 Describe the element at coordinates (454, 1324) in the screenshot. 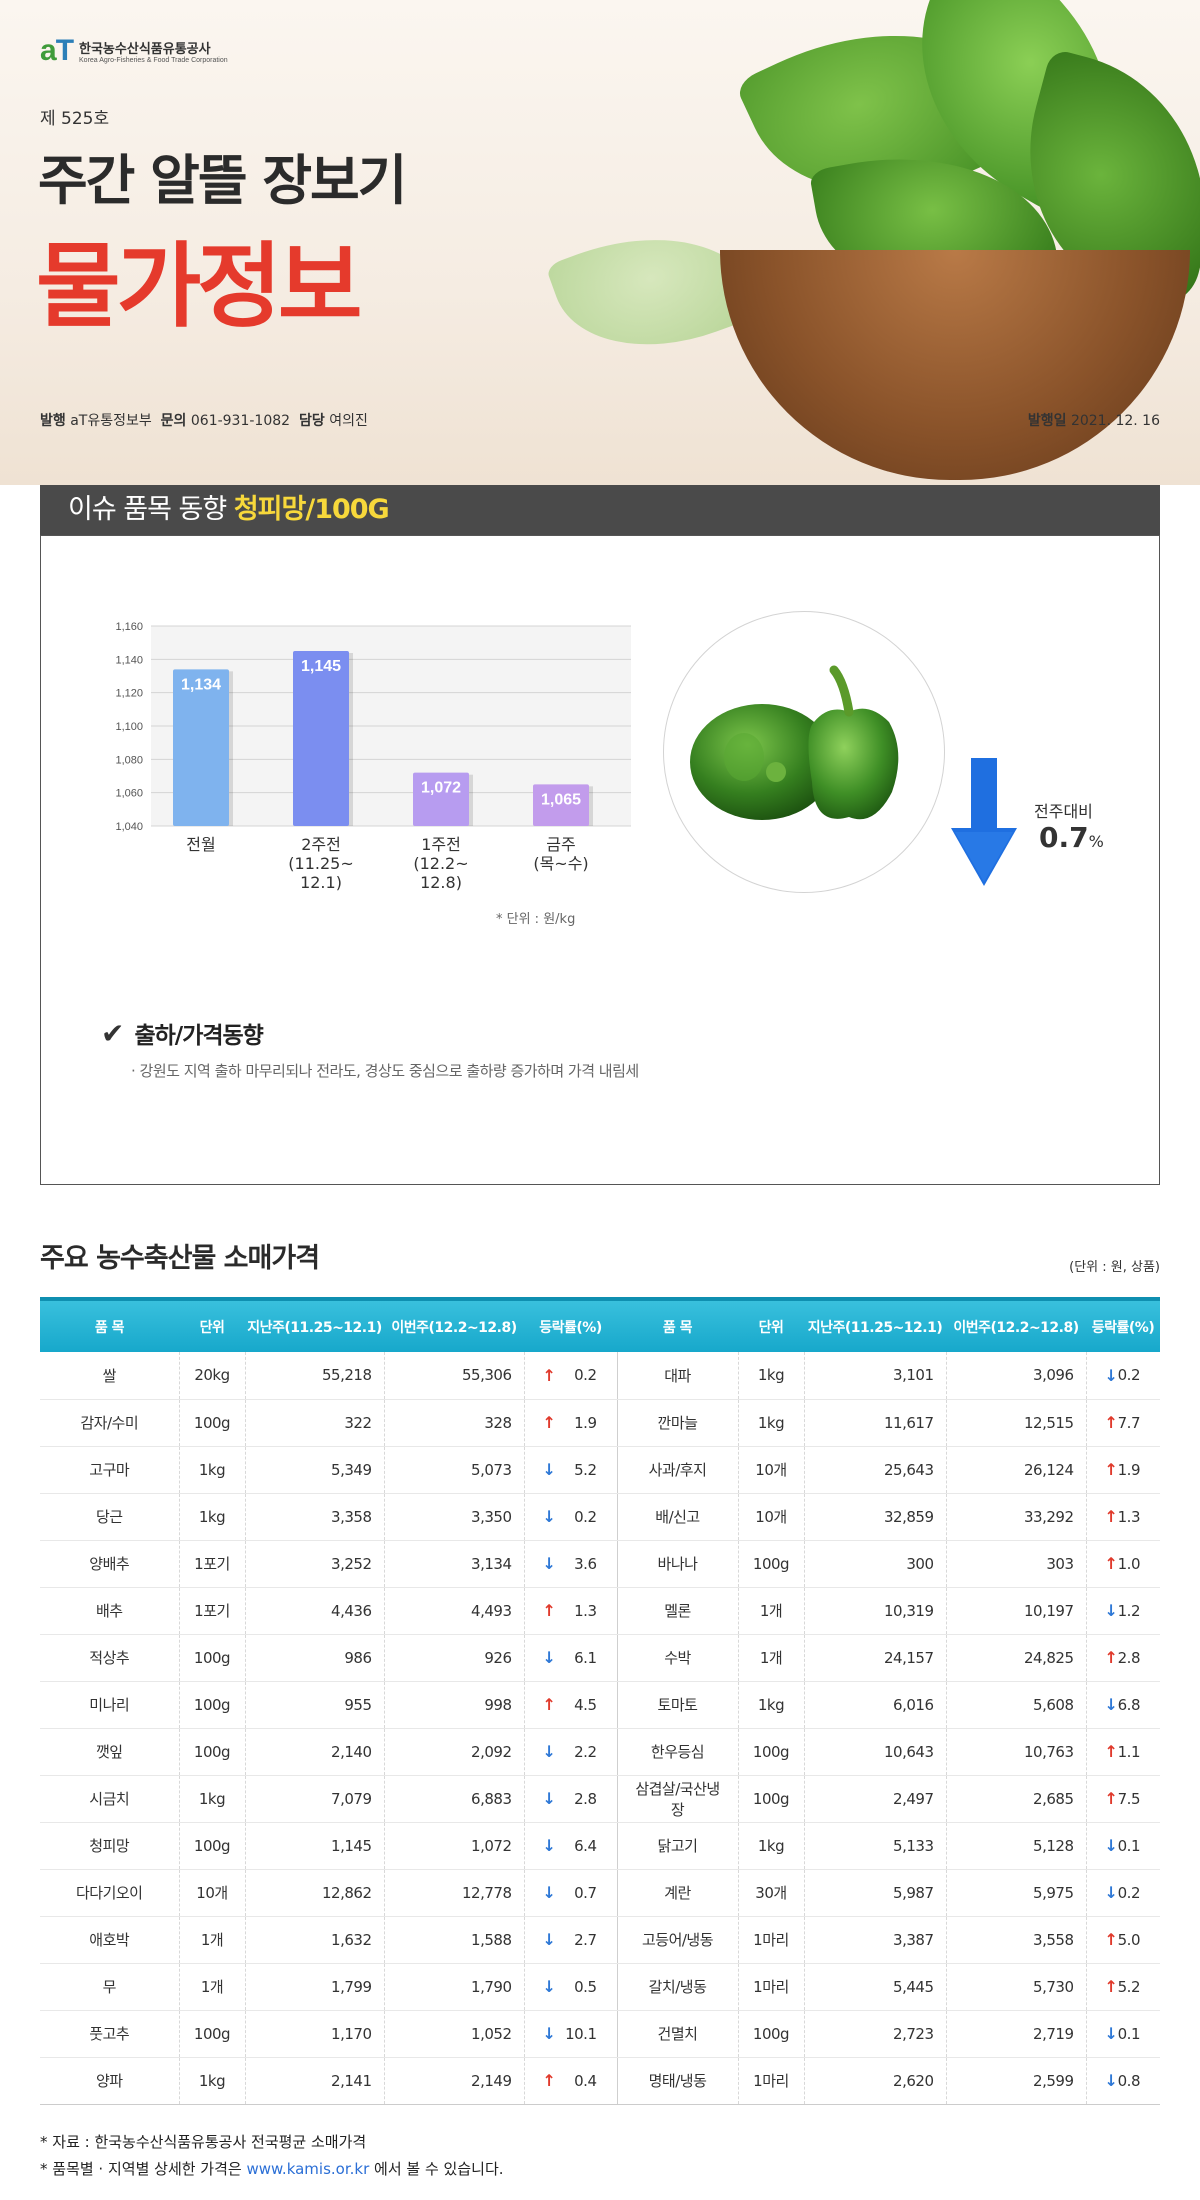

I see `column-header: 이번주(12.2~12.8)` at that location.